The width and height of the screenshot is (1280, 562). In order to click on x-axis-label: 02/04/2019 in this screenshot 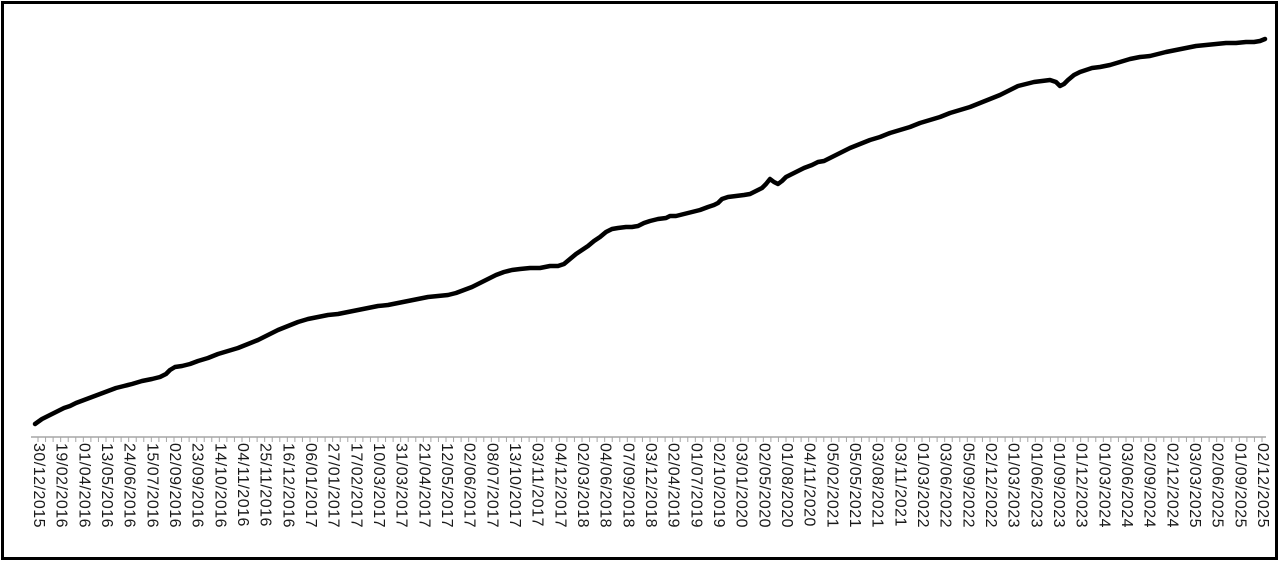, I will do `click(673, 486)`.